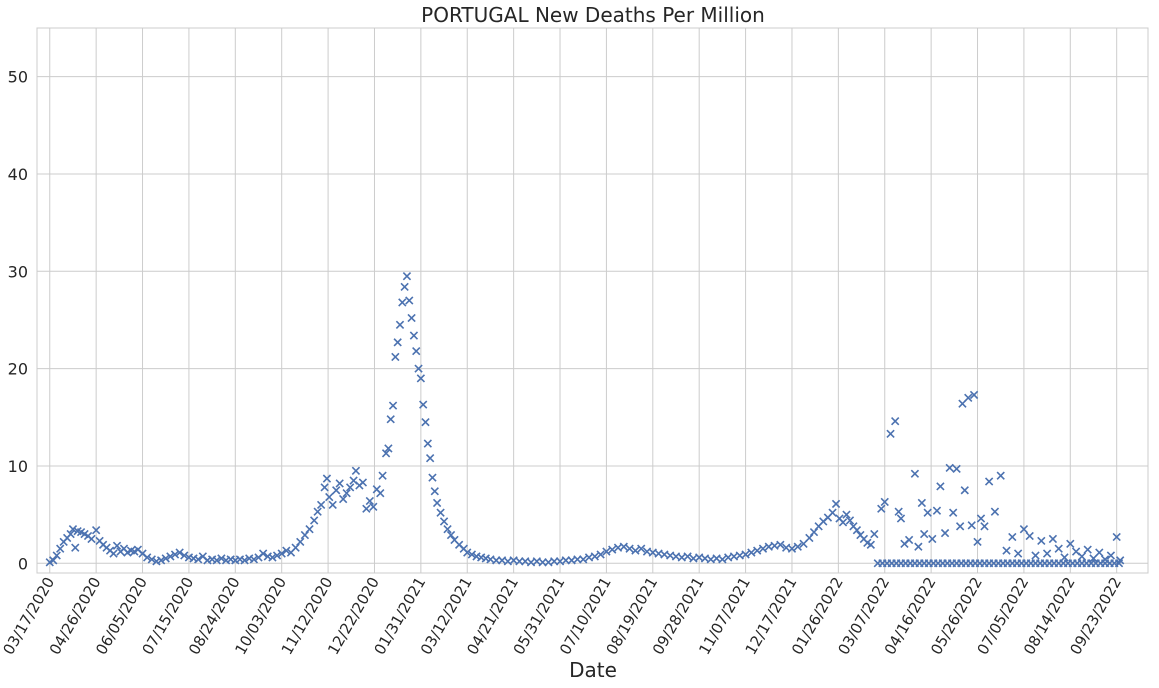 The width and height of the screenshot is (1159, 688). Describe the element at coordinates (18, 369) in the screenshot. I see `y-tick-label: 20` at that location.